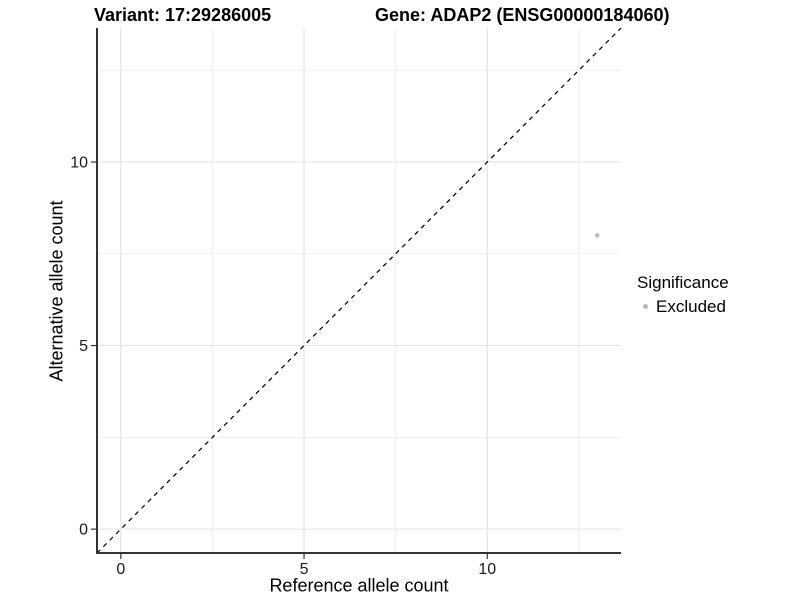 Image resolution: width=800 pixels, height=600 pixels. What do you see at coordinates (683, 282) in the screenshot?
I see `legend-title: Significance` at bounding box center [683, 282].